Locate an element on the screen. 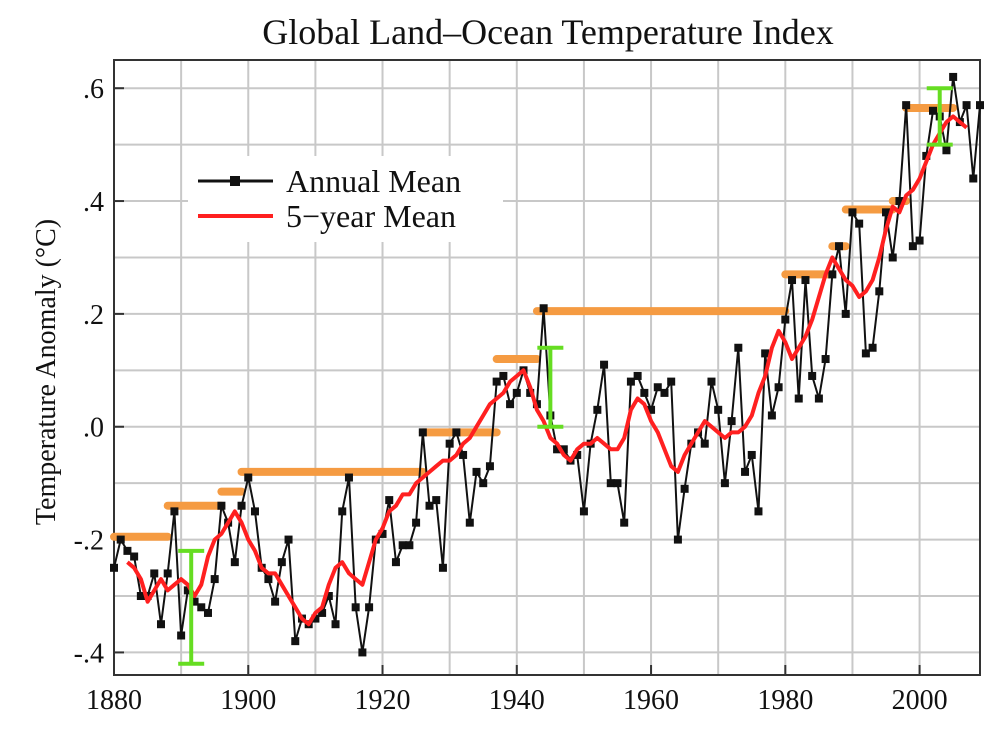 The height and width of the screenshot is (739, 993). x-tick-label: 1880 is located at coordinates (114, 700).